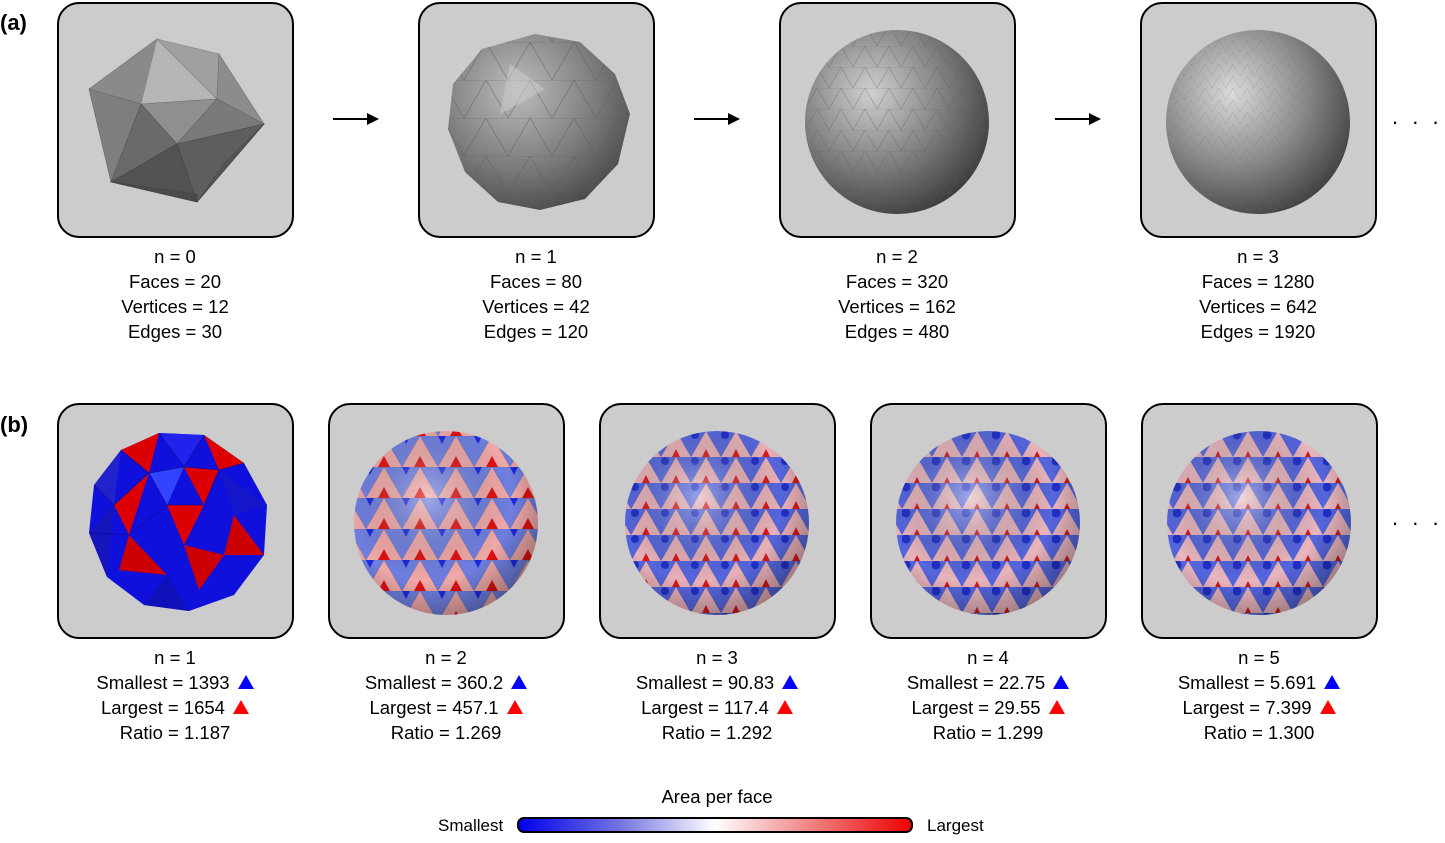 This screenshot has height=843, width=1445. I want to click on area-ratio: Ratio = 1.299, so click(988, 732).